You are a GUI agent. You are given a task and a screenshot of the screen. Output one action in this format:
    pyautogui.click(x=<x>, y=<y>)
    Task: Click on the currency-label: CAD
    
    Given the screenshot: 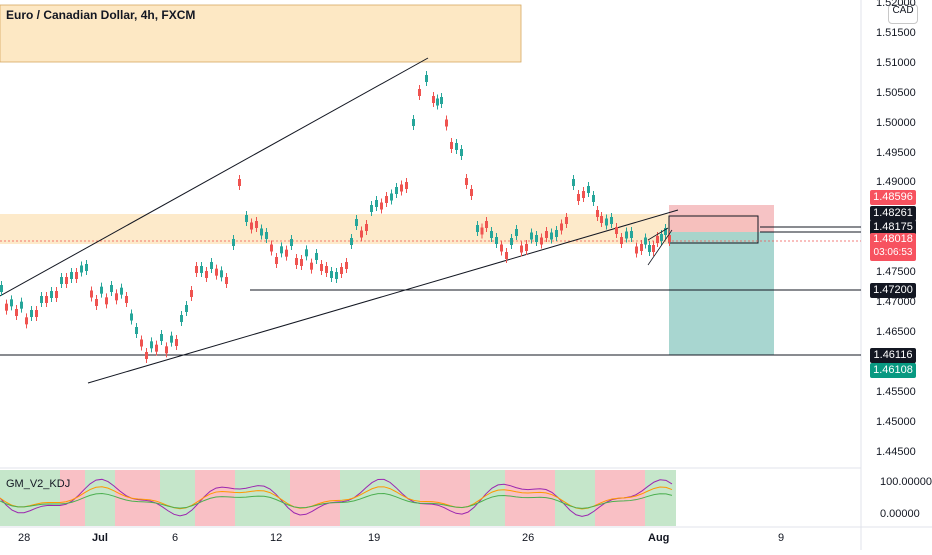 What is the action you would take?
    pyautogui.click(x=903, y=10)
    